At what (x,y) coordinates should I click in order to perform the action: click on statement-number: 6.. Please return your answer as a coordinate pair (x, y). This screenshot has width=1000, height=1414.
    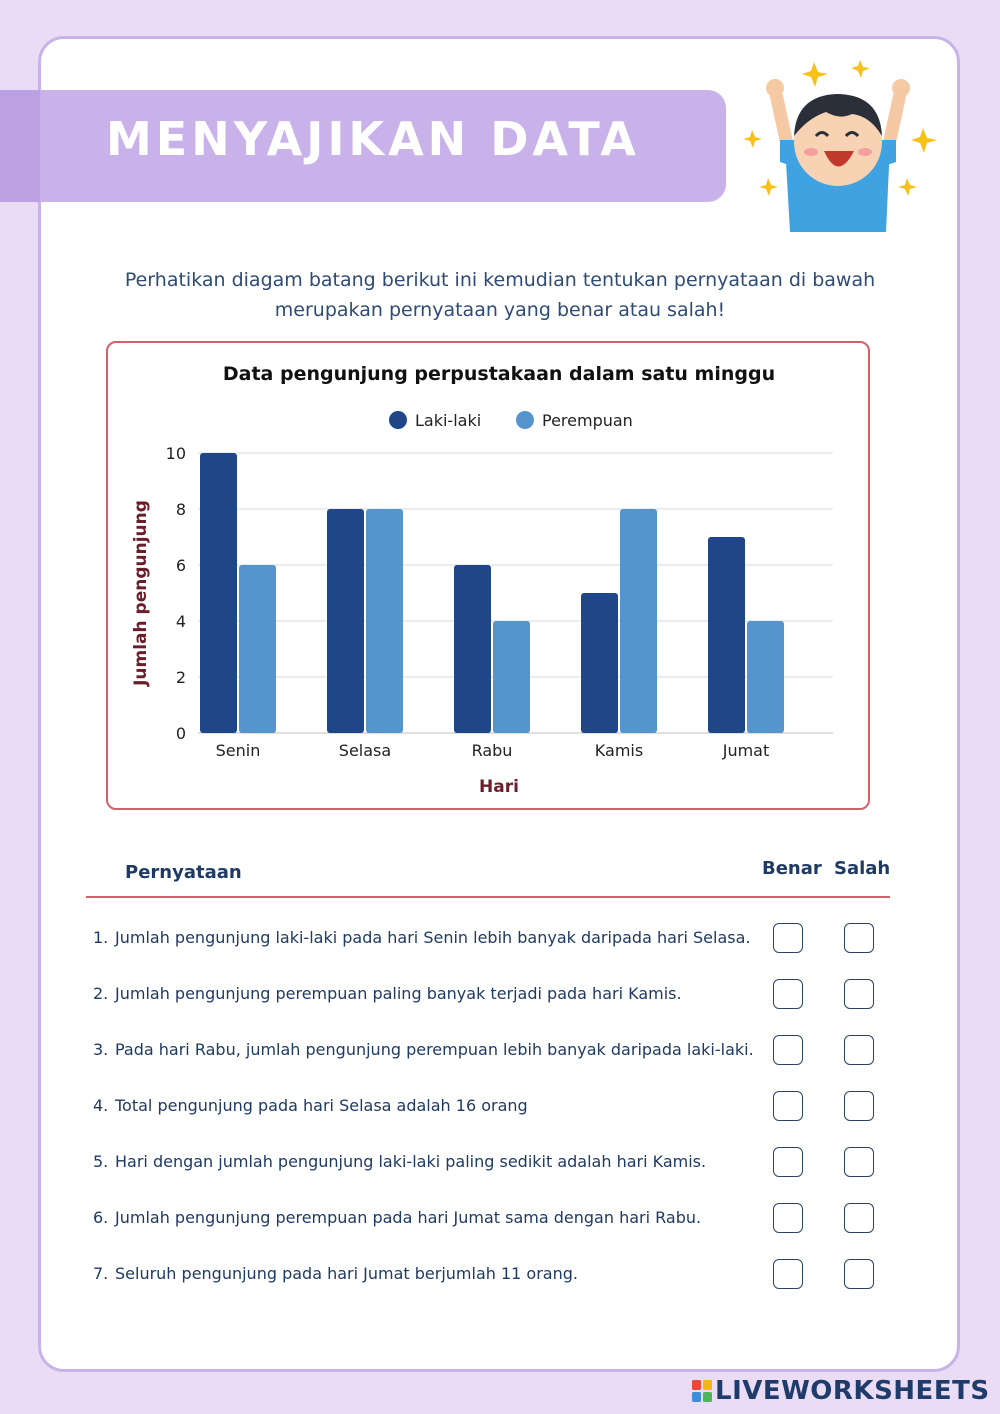
    Looking at the image, I should click on (101, 1217).